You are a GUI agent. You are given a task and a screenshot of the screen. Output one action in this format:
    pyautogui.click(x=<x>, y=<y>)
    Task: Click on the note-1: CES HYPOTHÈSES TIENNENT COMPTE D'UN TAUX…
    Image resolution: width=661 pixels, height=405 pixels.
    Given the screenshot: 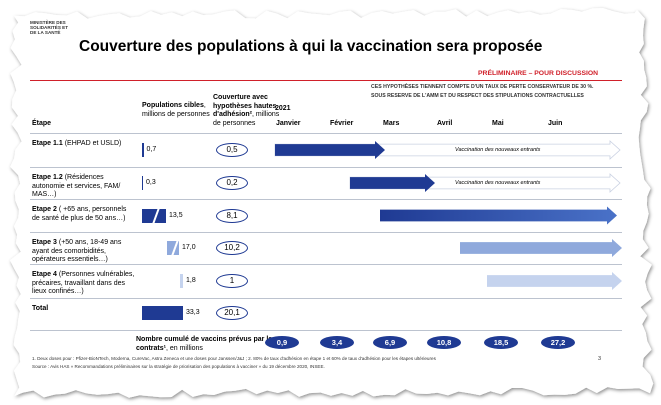 What is the action you would take?
    pyautogui.click(x=482, y=87)
    